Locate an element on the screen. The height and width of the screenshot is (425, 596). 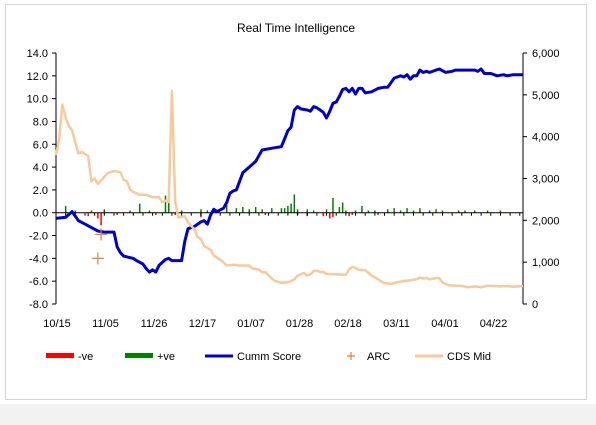
legend-label: CDS Mid is located at coordinates (469, 357).